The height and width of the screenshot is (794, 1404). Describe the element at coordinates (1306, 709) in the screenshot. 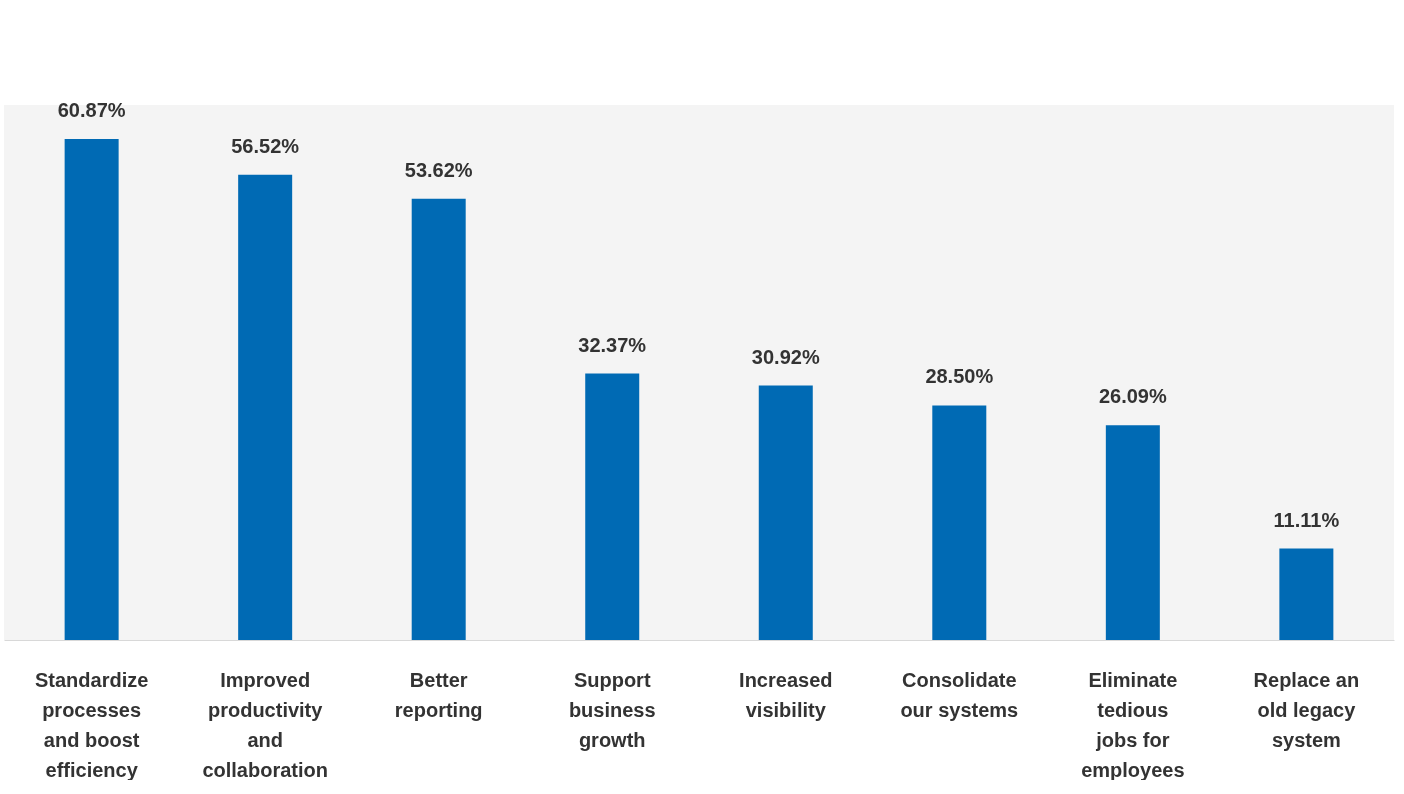

I see `x-tick-label: Replace an old legacy system` at that location.